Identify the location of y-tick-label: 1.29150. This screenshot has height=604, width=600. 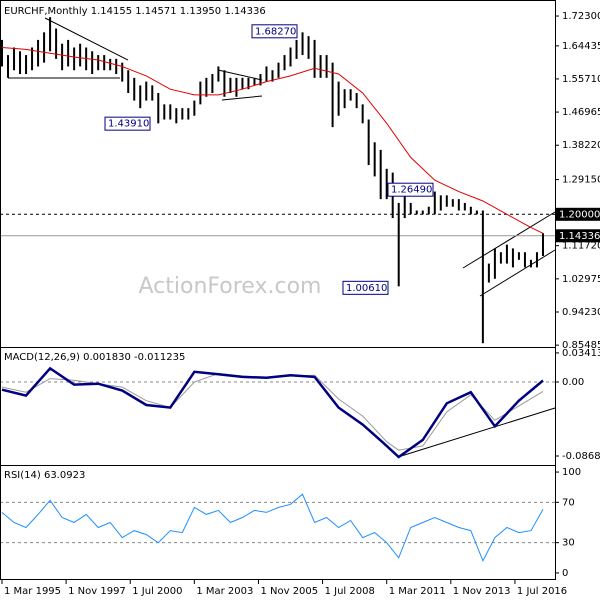
(581, 180).